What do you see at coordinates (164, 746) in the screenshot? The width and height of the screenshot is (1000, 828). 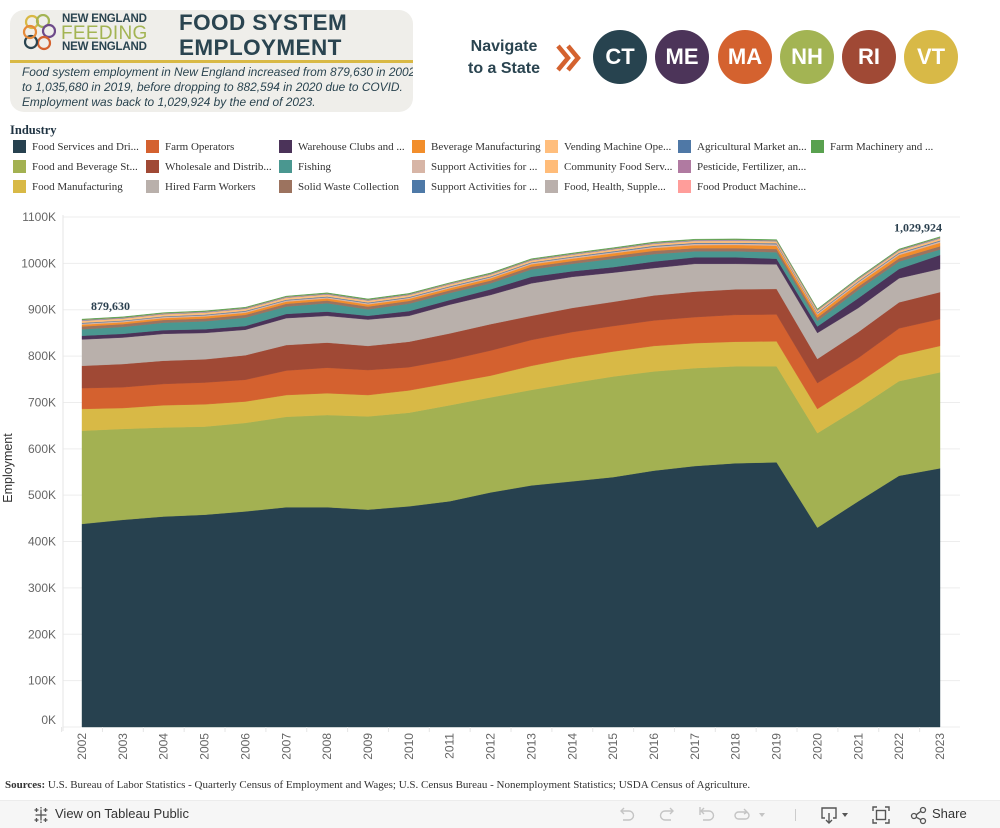 I see `x-tick-label: 2004` at bounding box center [164, 746].